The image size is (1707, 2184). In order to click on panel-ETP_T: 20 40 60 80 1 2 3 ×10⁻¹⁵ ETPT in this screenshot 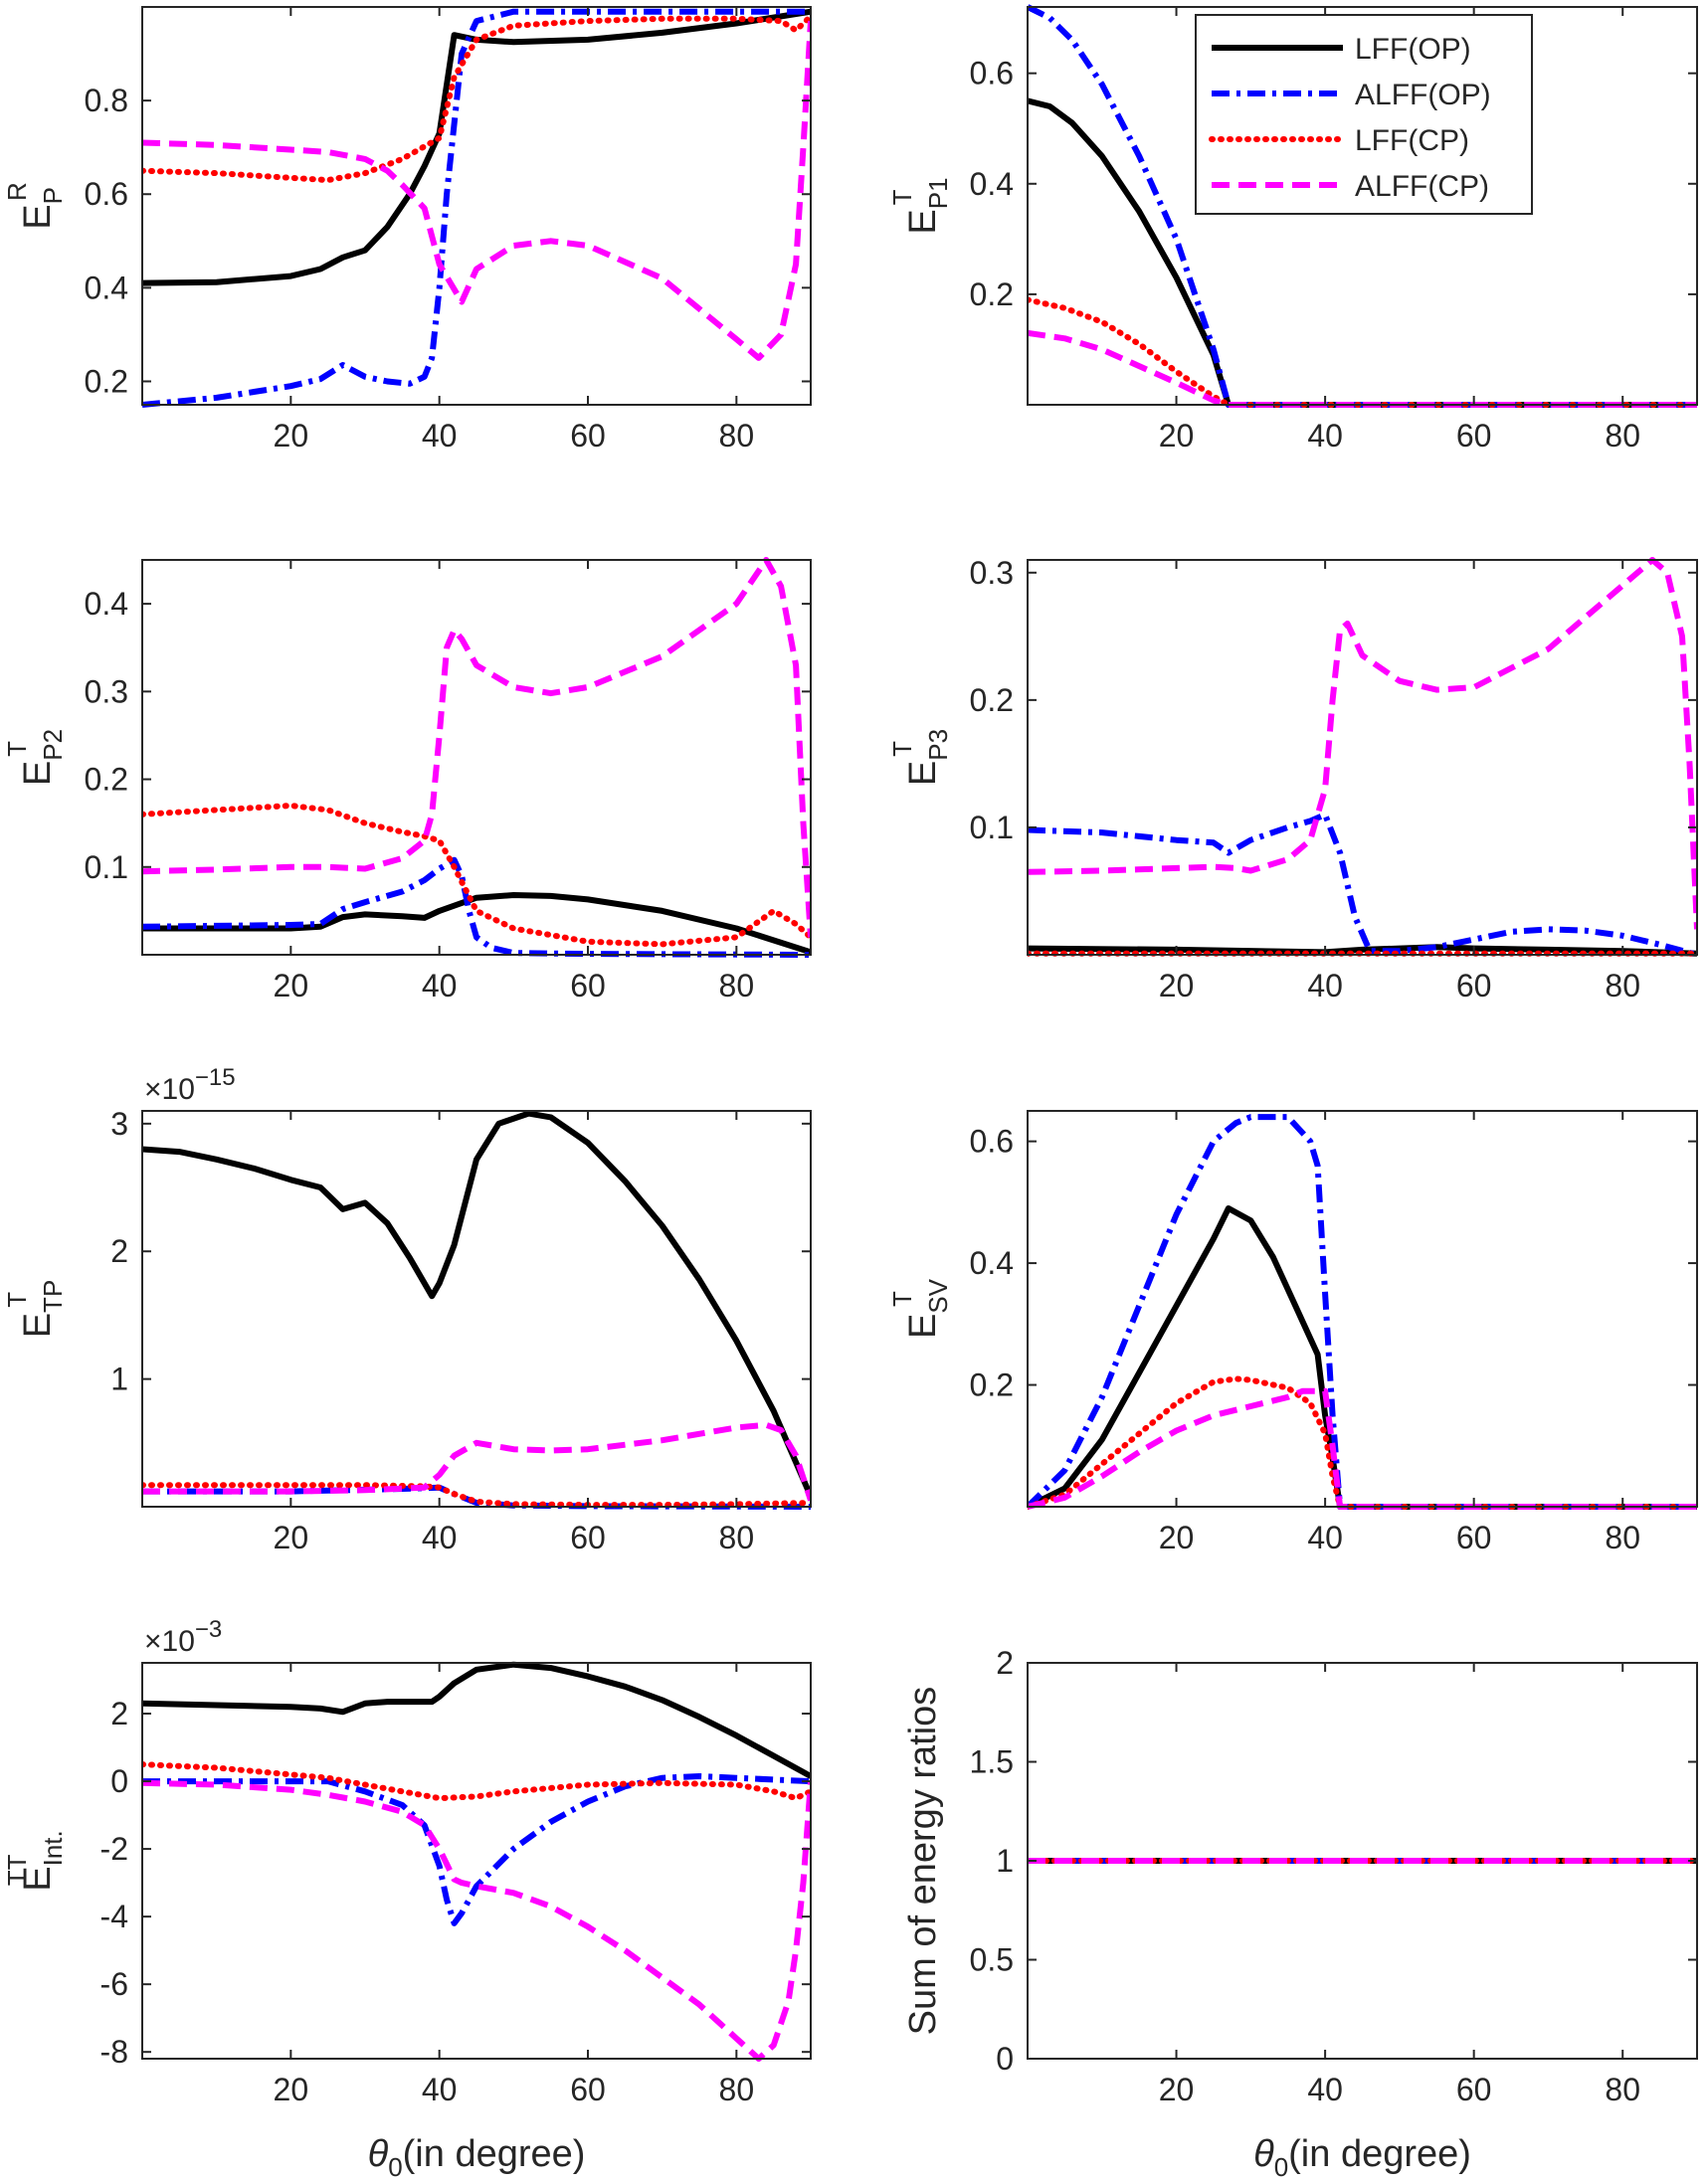, I will do `click(407, 1309)`.